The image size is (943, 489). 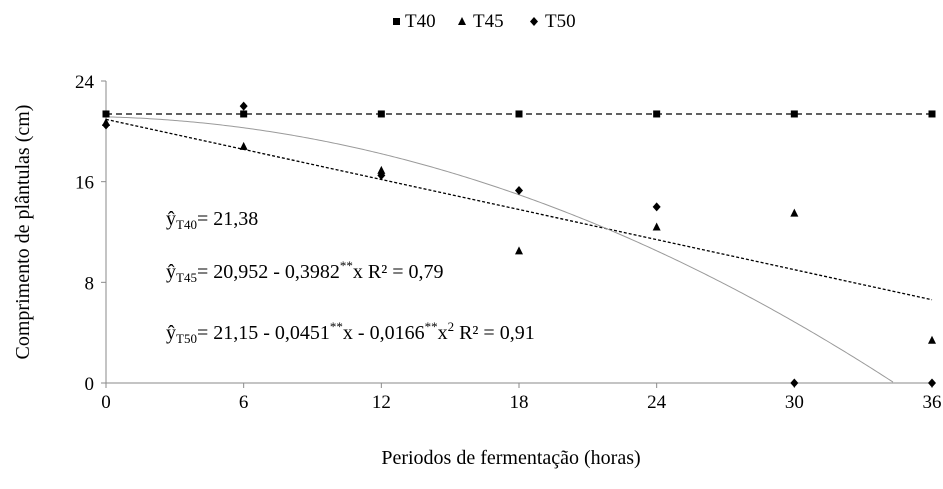 What do you see at coordinates (186, 277) in the screenshot?
I see `eq-t45-sub: T45` at bounding box center [186, 277].